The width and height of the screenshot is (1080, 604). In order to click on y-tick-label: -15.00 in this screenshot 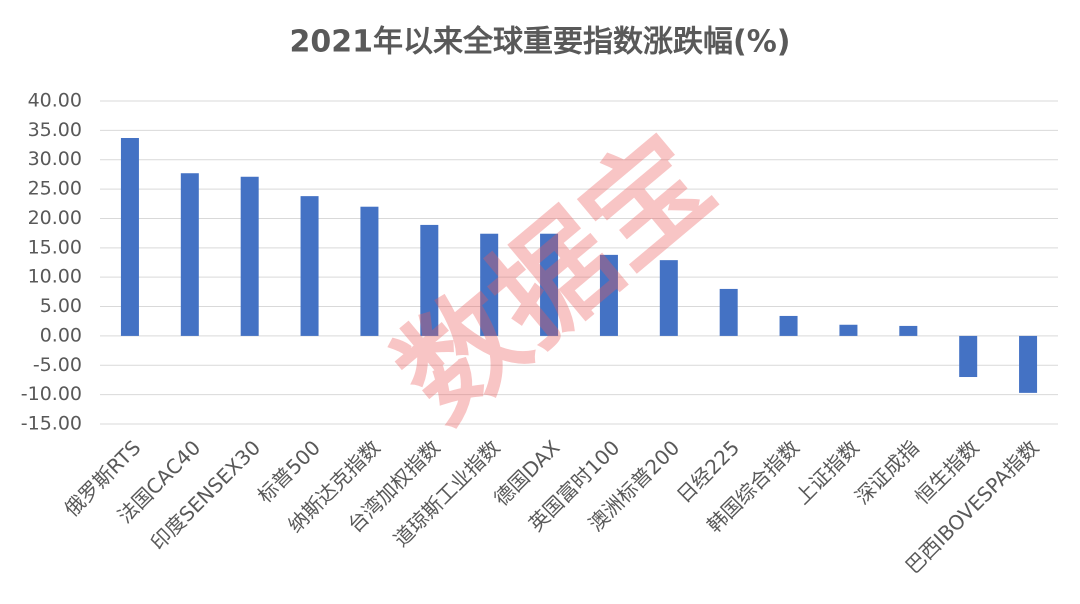, I will do `click(51, 424)`.